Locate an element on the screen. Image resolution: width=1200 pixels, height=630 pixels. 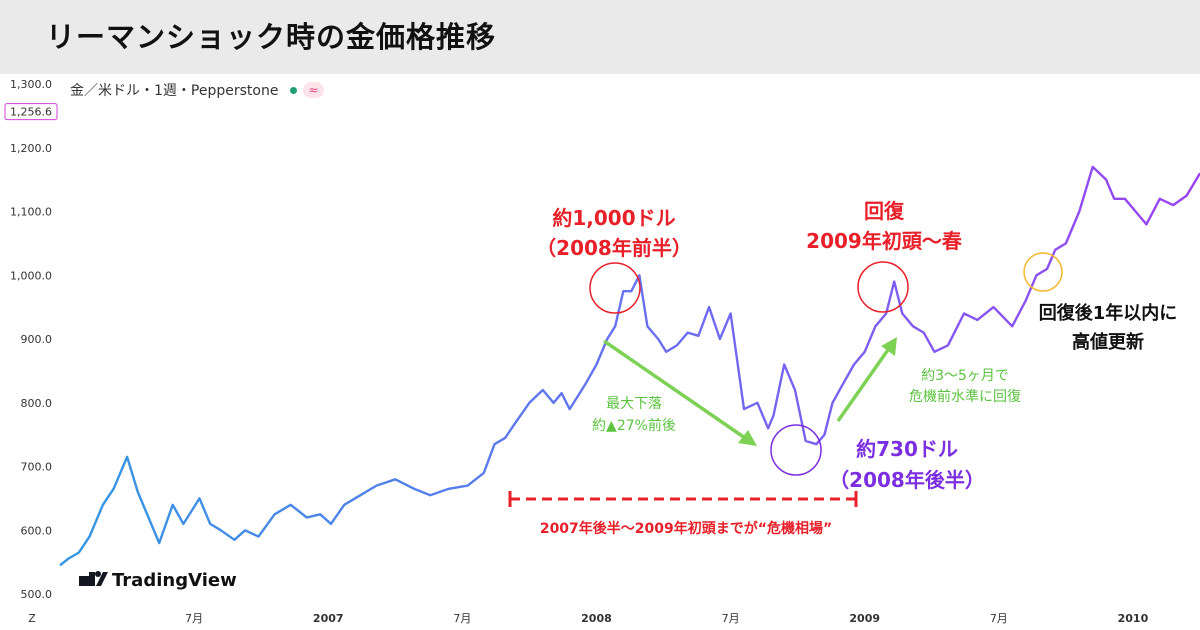
bottom-highlight-circle is located at coordinates (796, 450).